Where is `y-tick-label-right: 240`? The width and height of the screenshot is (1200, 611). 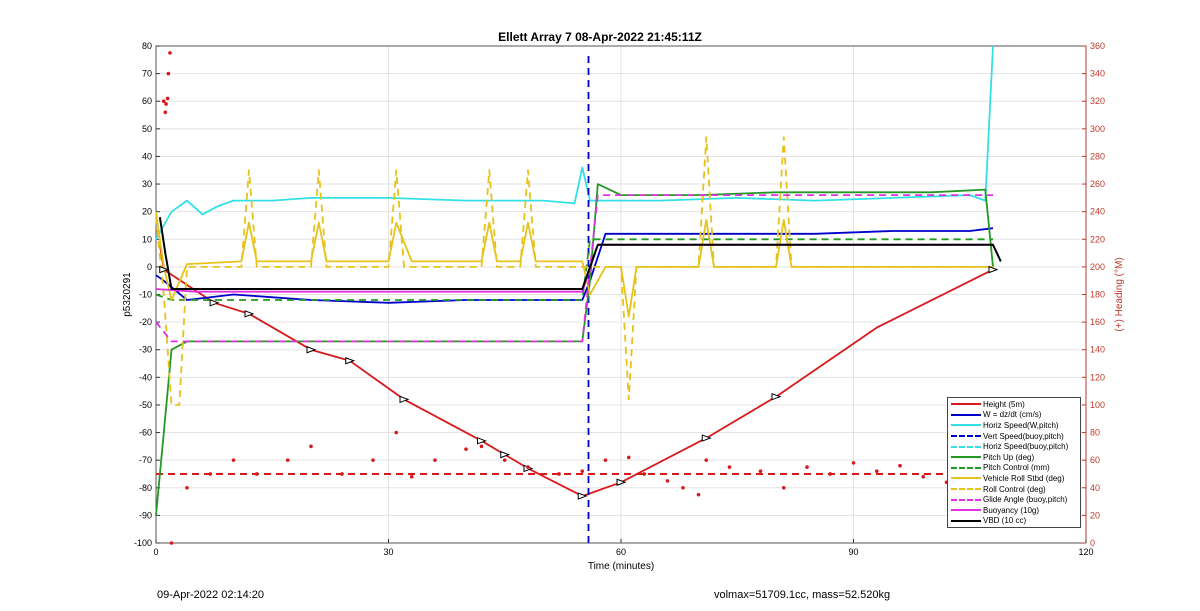 y-tick-label-right: 240 is located at coordinates (1097, 212).